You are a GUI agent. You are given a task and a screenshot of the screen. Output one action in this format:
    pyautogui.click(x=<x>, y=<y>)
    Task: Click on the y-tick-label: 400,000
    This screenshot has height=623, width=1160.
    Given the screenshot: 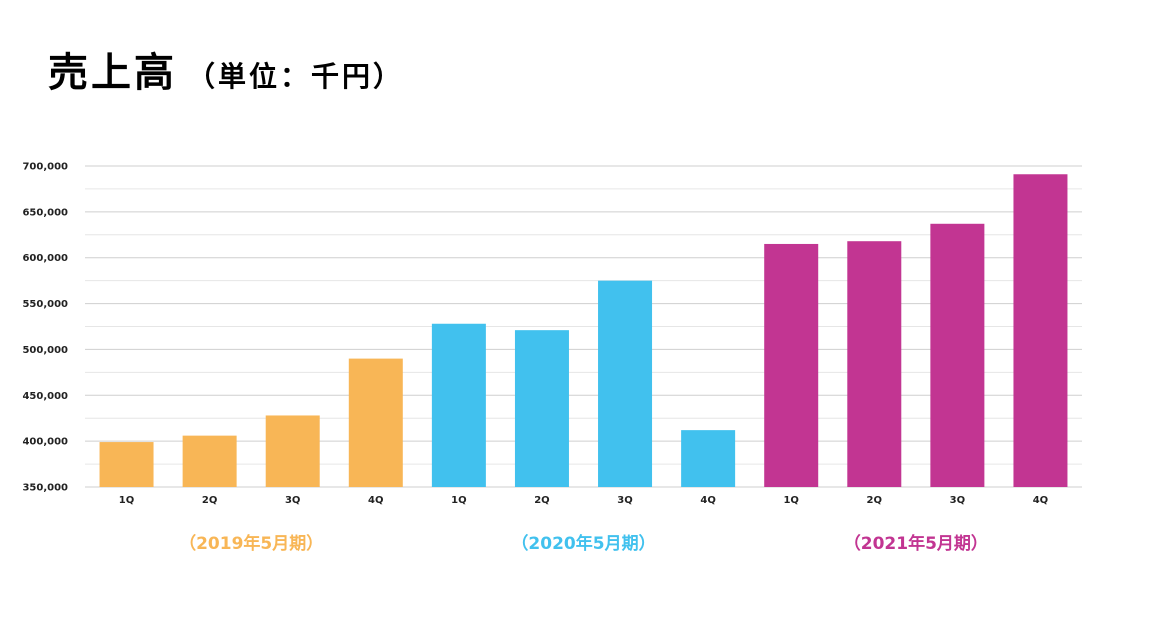 What is the action you would take?
    pyautogui.click(x=45, y=442)
    